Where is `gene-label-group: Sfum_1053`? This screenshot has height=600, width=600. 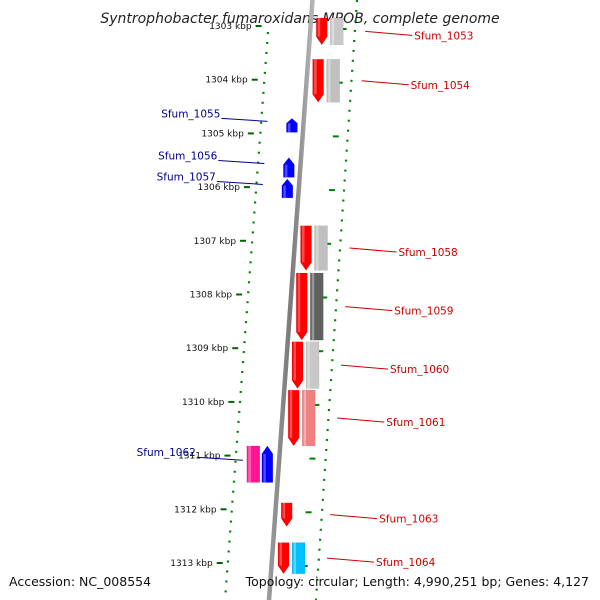 gene-label-group: Sfum_1053 is located at coordinates (419, 36).